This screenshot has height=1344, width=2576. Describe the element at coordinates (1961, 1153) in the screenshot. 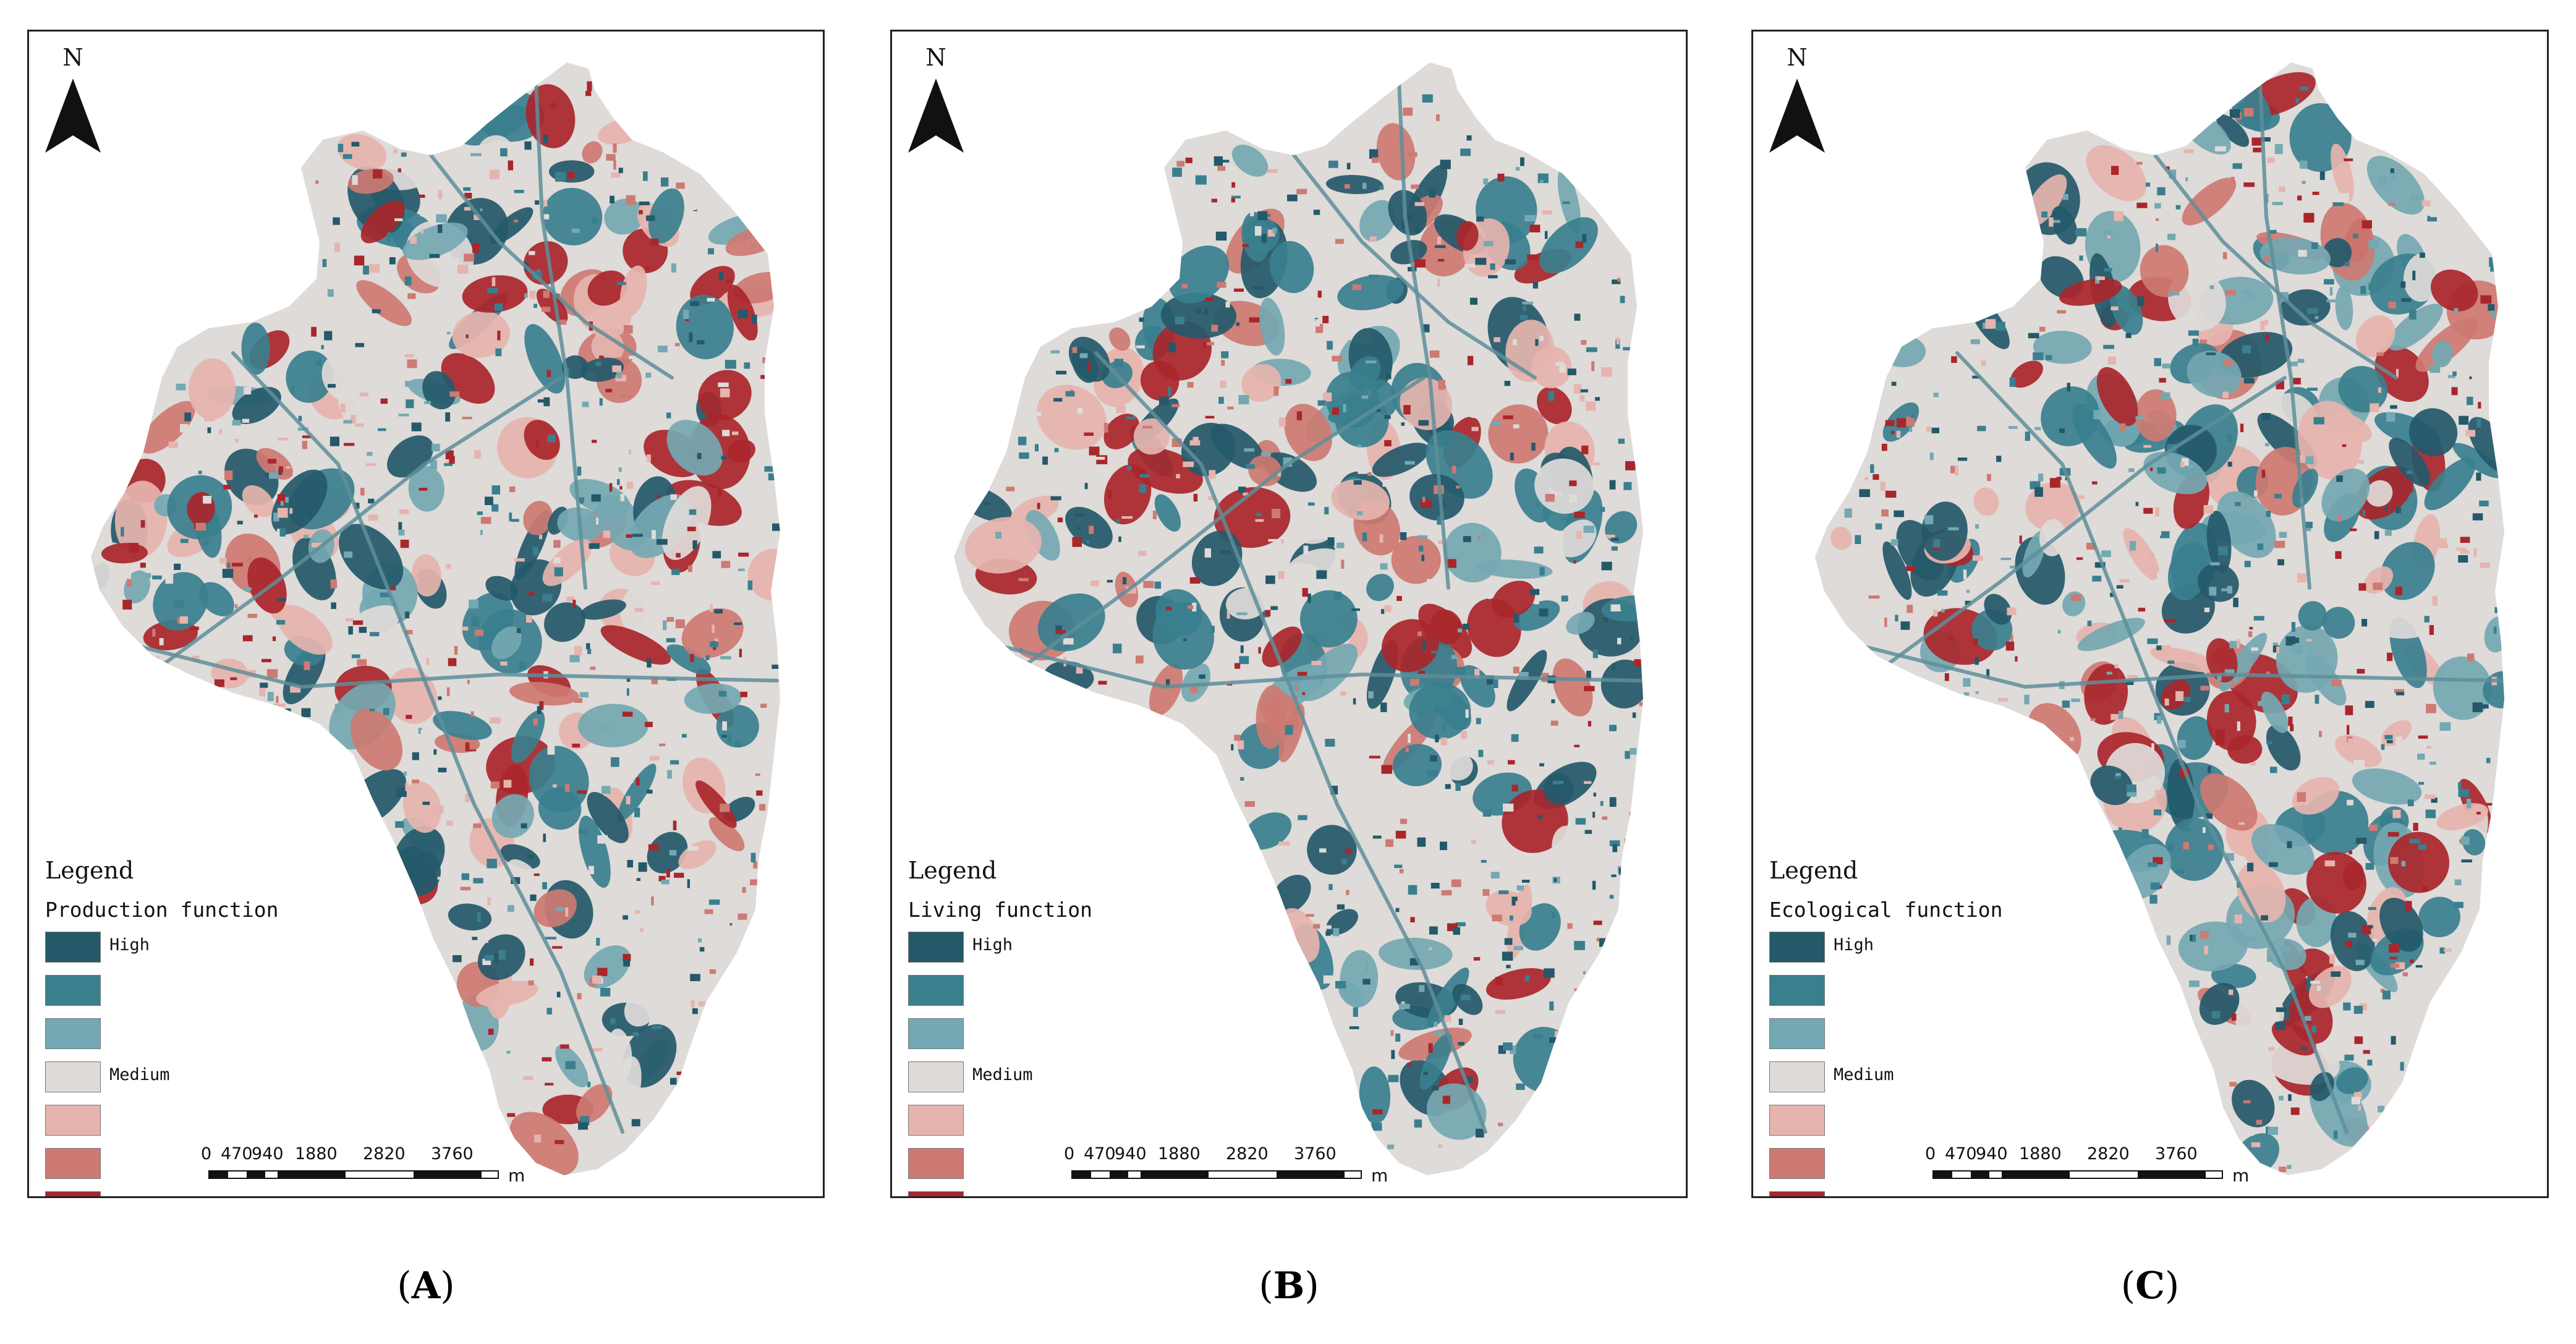

I see `scale-tick-label: 470` at that location.